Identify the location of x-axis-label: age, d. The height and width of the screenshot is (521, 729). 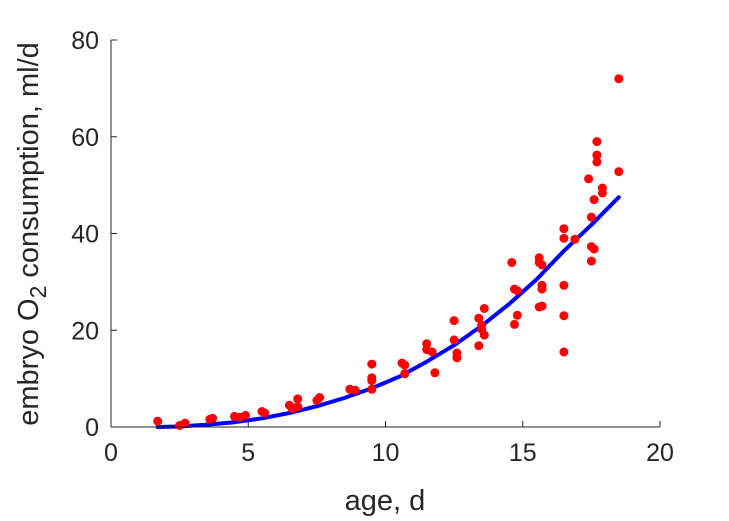
(385, 501).